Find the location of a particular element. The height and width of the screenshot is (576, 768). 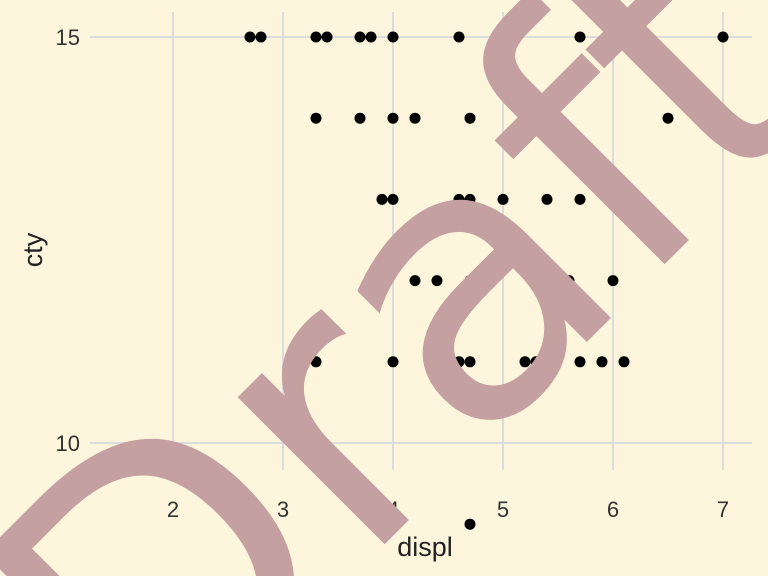

x-tick-label: 4 is located at coordinates (393, 509).